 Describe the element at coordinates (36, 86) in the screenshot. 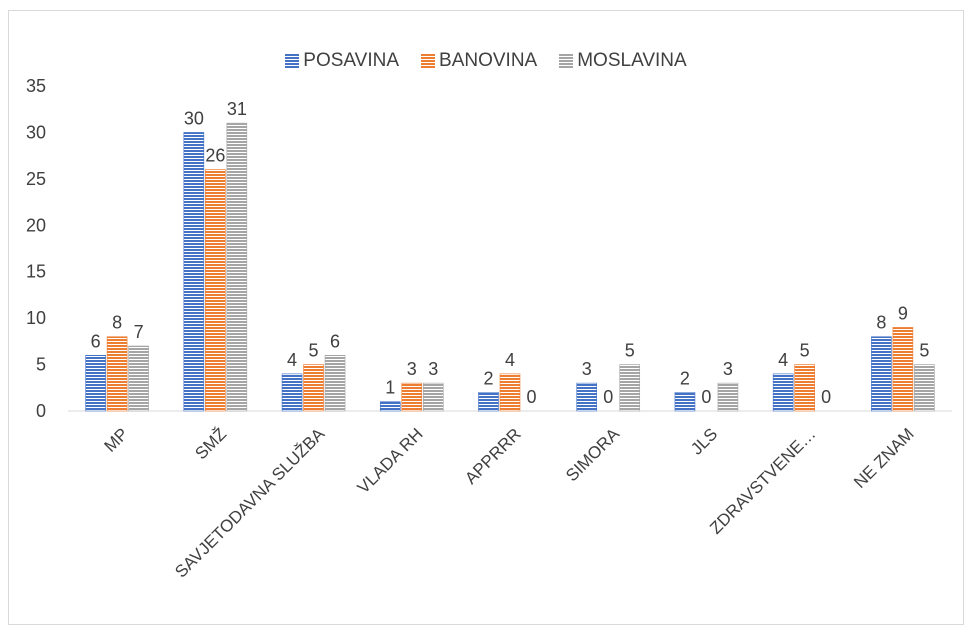

I see `y-tick-label: 35` at that location.